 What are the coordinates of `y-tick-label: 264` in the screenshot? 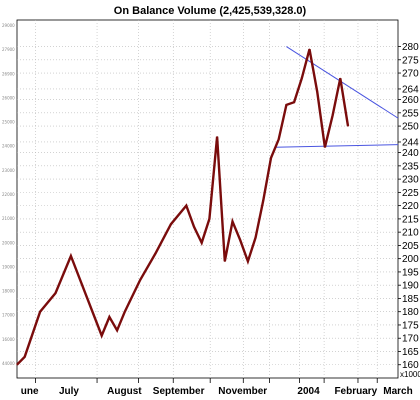 It's located at (410, 89).